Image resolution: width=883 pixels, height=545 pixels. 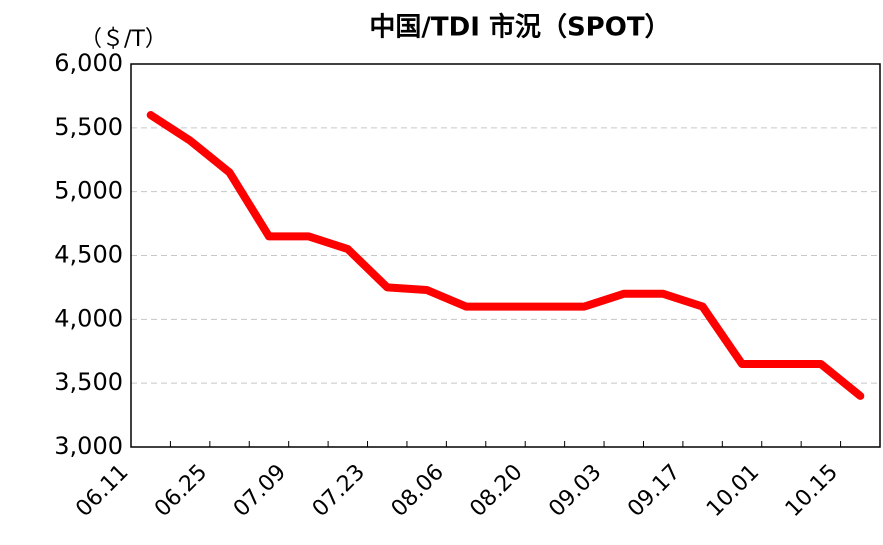 I want to click on y-tick-label: 4,500, so click(x=88, y=255).